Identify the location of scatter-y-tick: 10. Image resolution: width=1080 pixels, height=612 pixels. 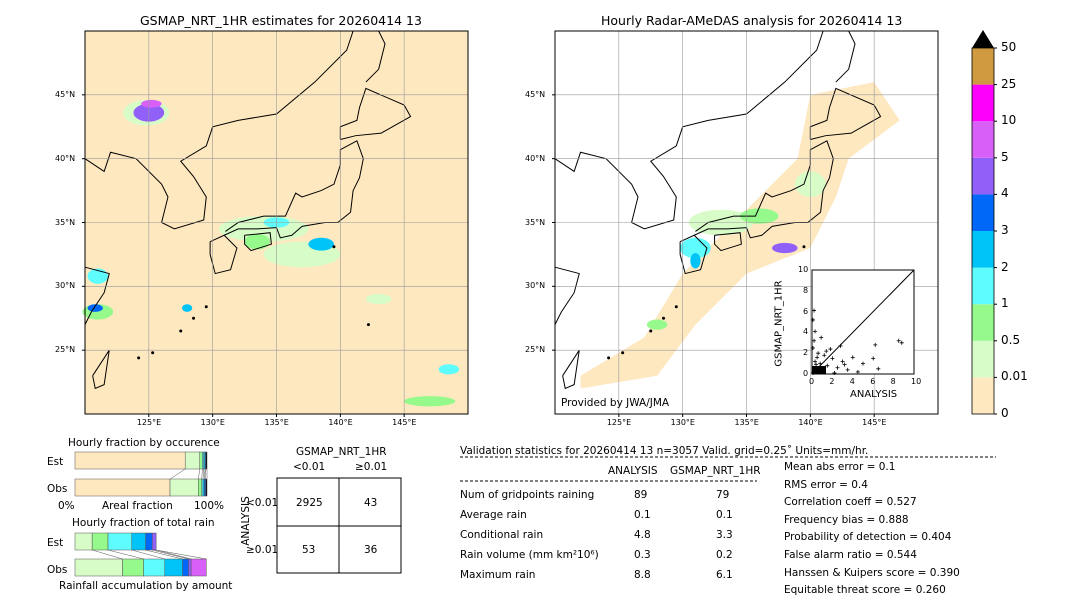
(803, 269).